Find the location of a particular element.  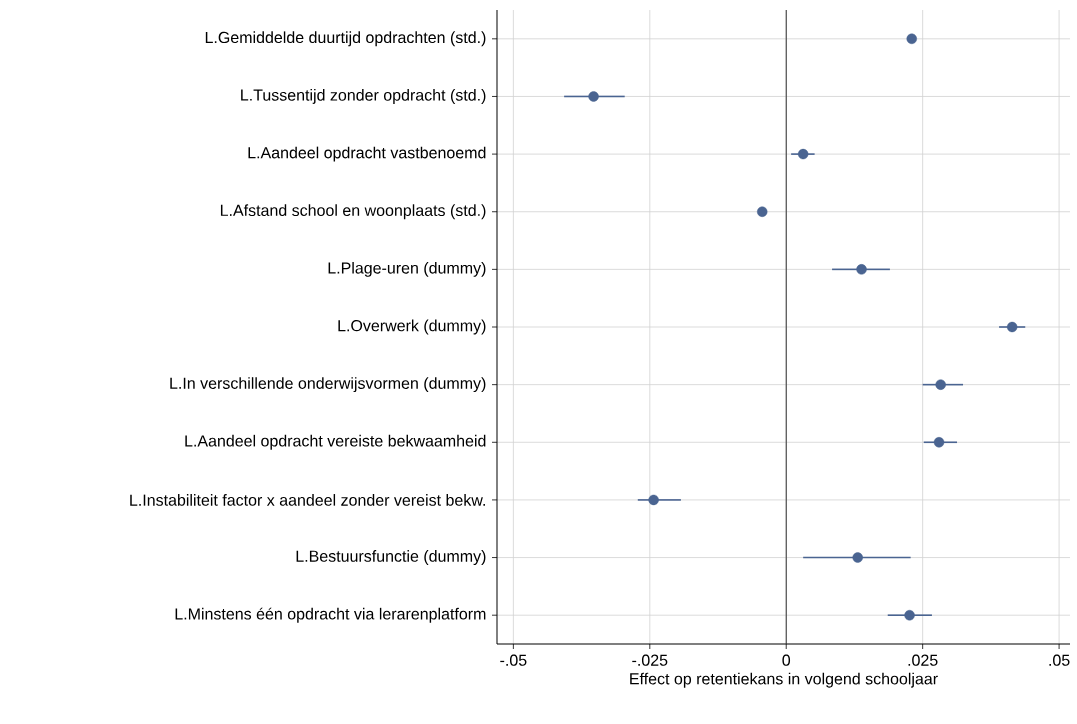

x-tick-label: .025 is located at coordinates (923, 660).